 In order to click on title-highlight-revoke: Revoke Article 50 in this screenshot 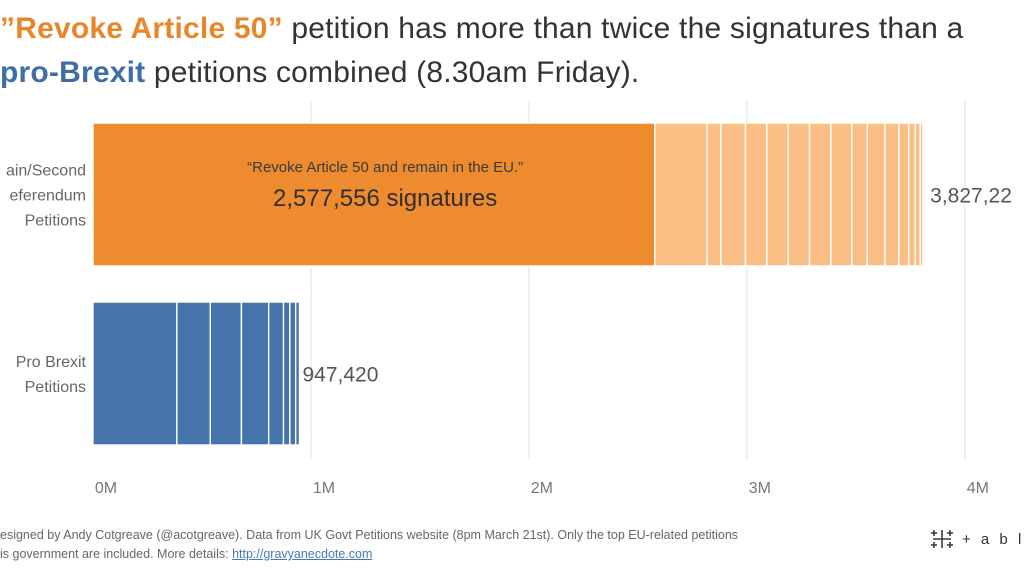, I will do `click(141, 28)`.